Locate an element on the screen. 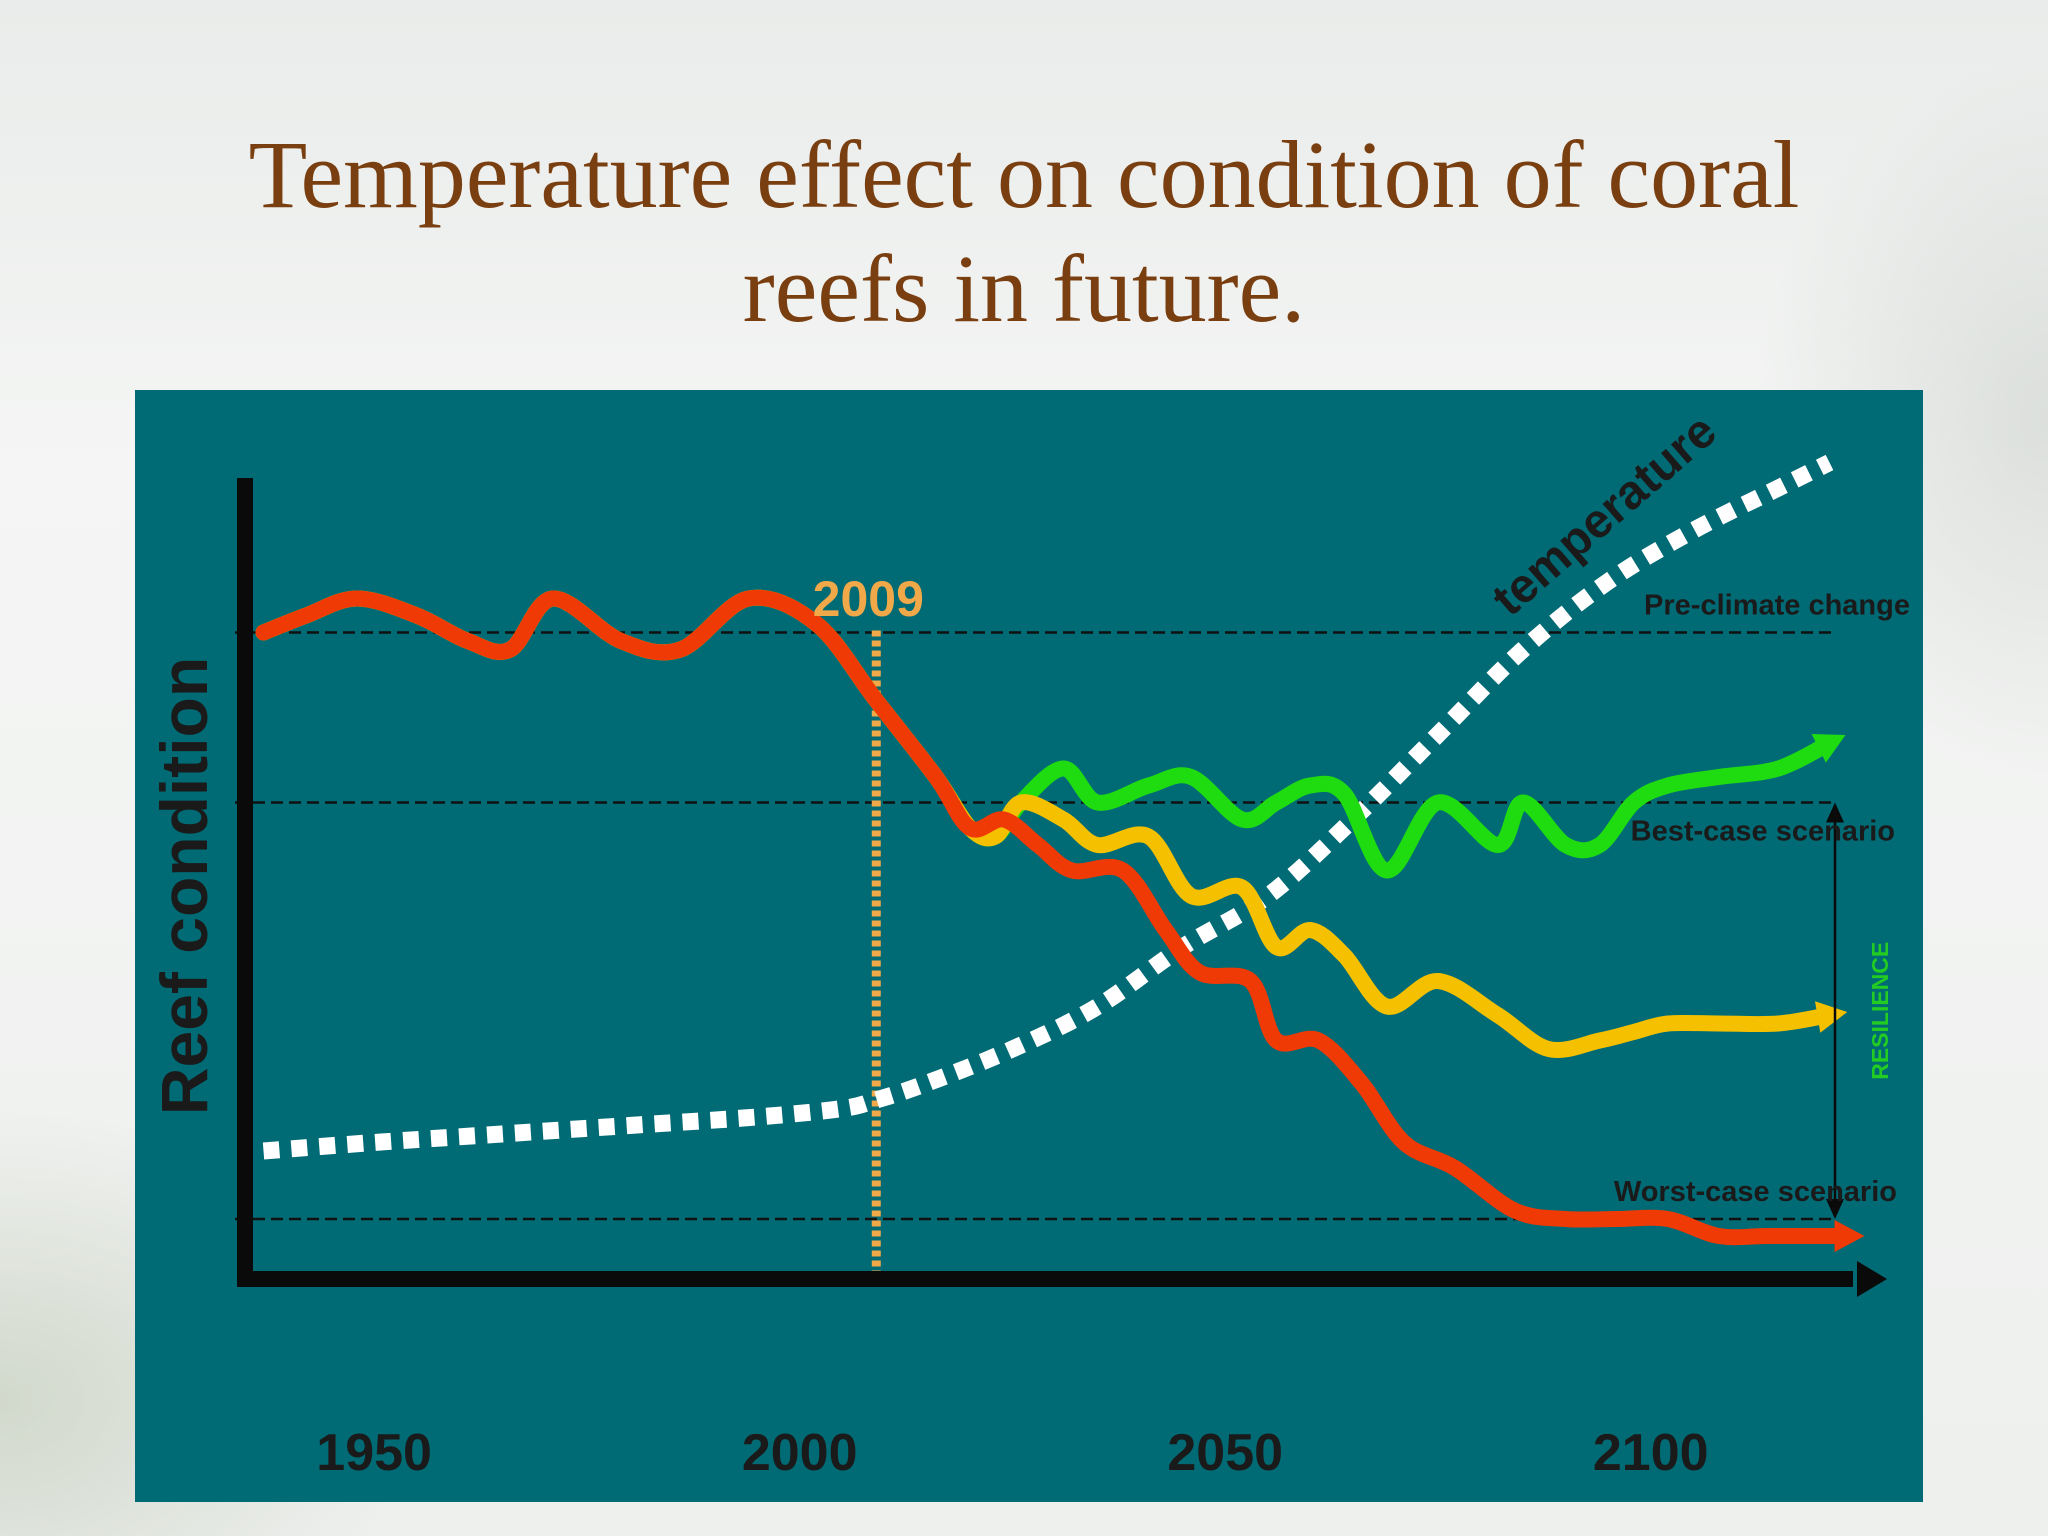 The width and height of the screenshot is (2048, 1536). resilience-arrow-top is located at coordinates (1835, 812).